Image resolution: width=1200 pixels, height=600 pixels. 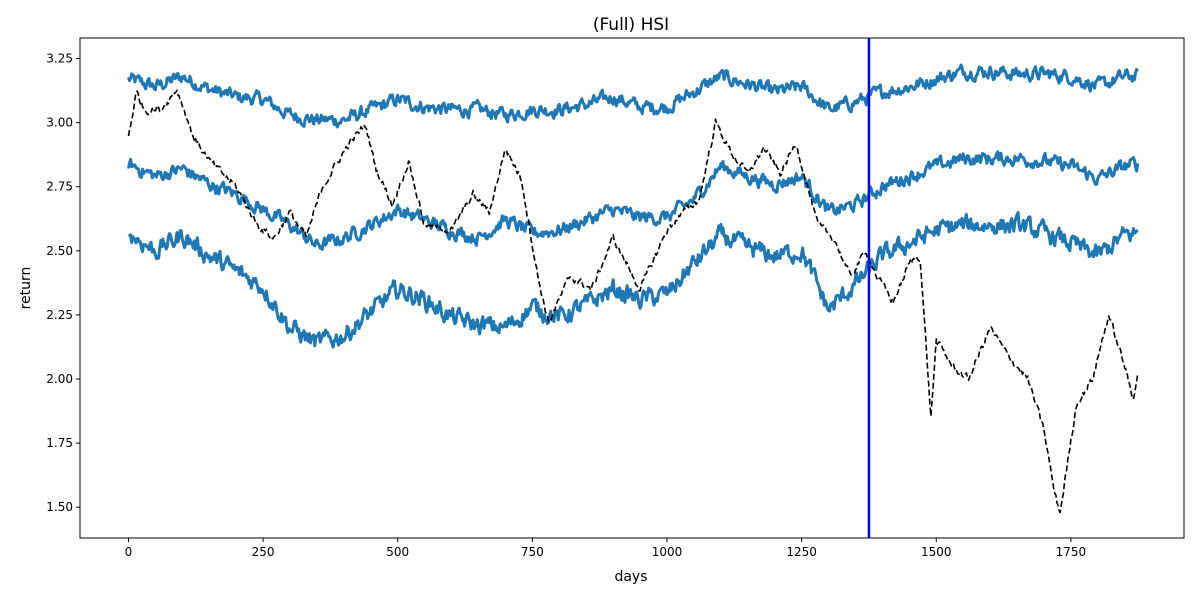 I want to click on y-axis-label: return, so click(x=26, y=288).